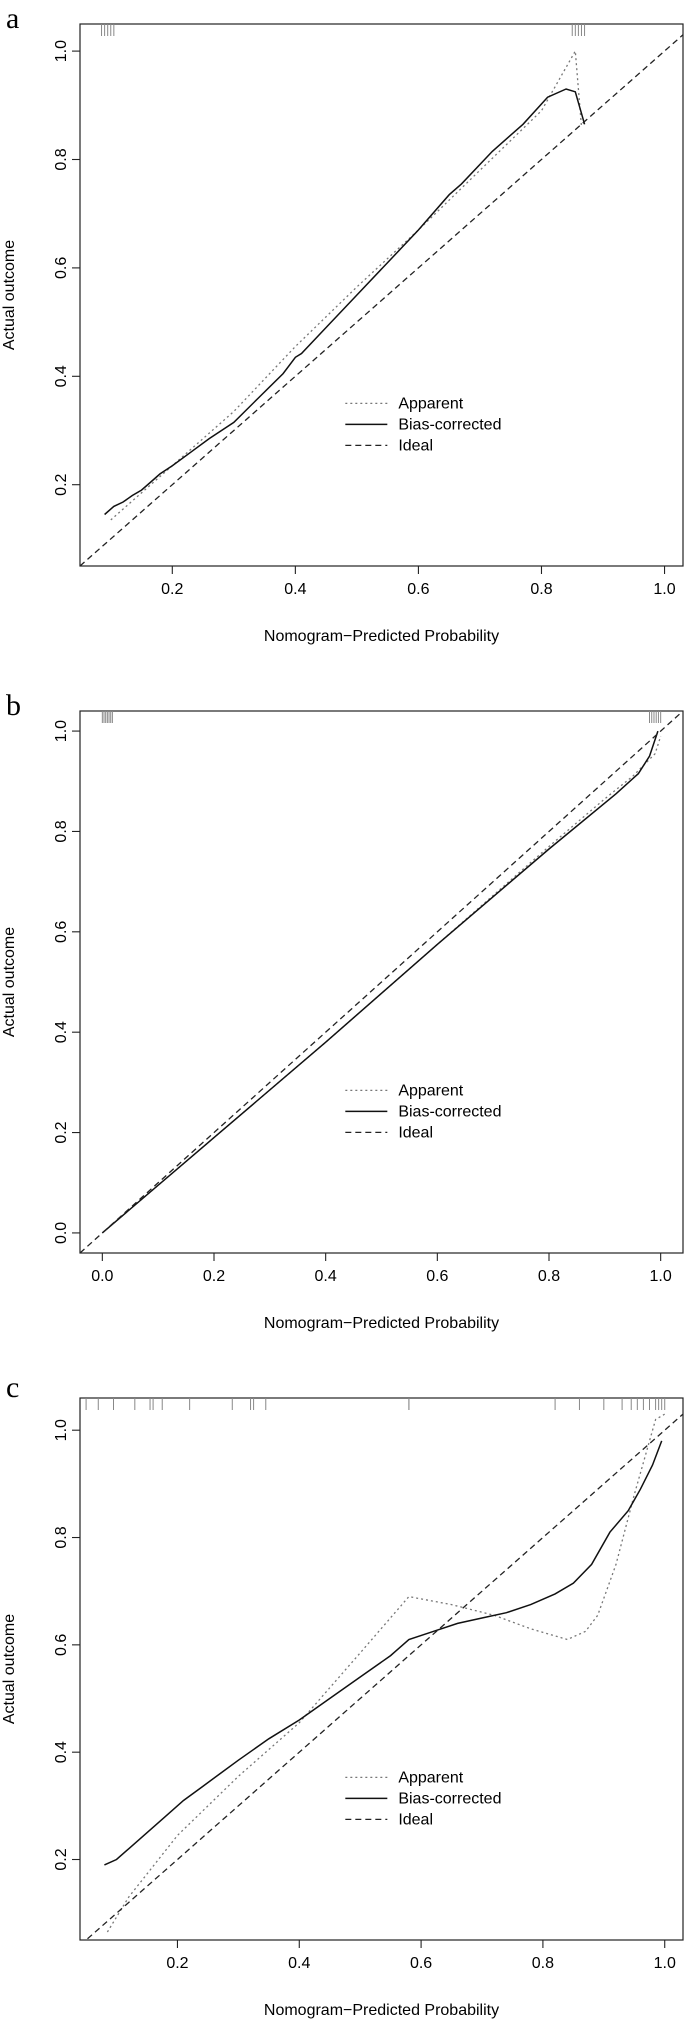  Describe the element at coordinates (345, 302) in the screenshot. I see `series-bias-corrected-line` at that location.